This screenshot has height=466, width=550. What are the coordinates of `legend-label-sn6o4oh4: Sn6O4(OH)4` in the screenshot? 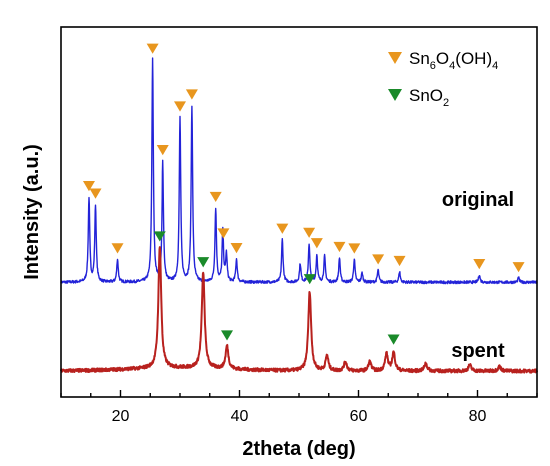 It's located at (453, 60).